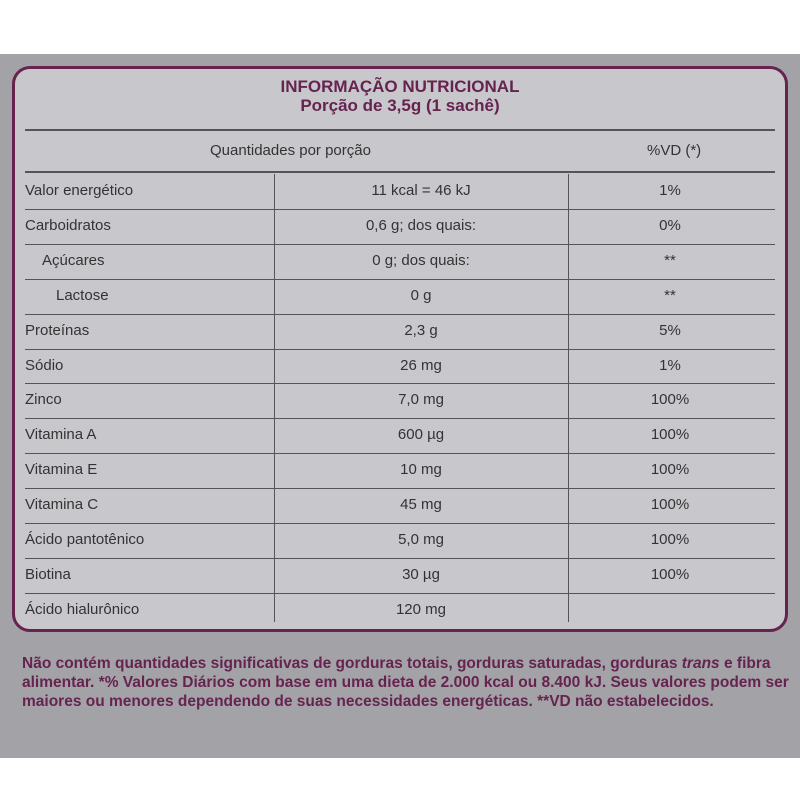 Image resolution: width=800 pixels, height=800 pixels. What do you see at coordinates (85, 539) in the screenshot?
I see `nutrient-name: Ácido pantotênico` at bounding box center [85, 539].